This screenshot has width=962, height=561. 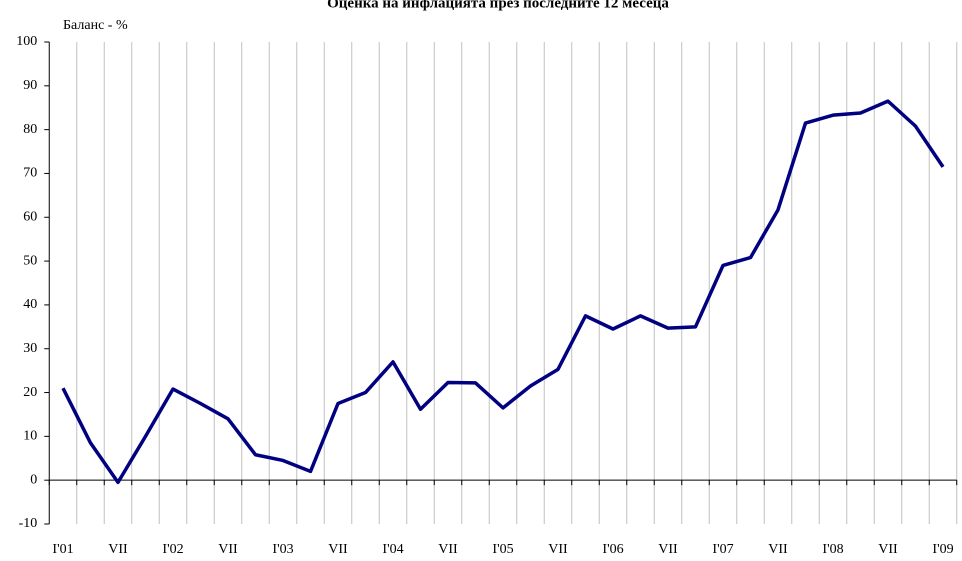 I want to click on x-tick-label: I'06, so click(x=612, y=549).